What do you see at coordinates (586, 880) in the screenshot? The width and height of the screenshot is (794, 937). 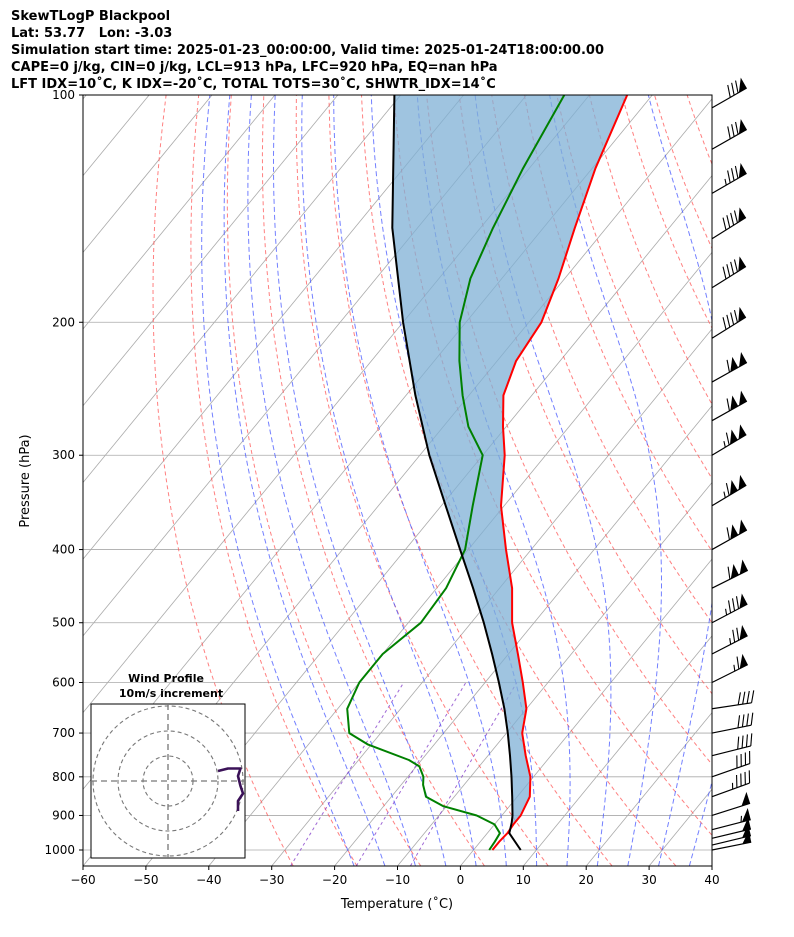 I see `x-tick-label: 20` at bounding box center [586, 880].